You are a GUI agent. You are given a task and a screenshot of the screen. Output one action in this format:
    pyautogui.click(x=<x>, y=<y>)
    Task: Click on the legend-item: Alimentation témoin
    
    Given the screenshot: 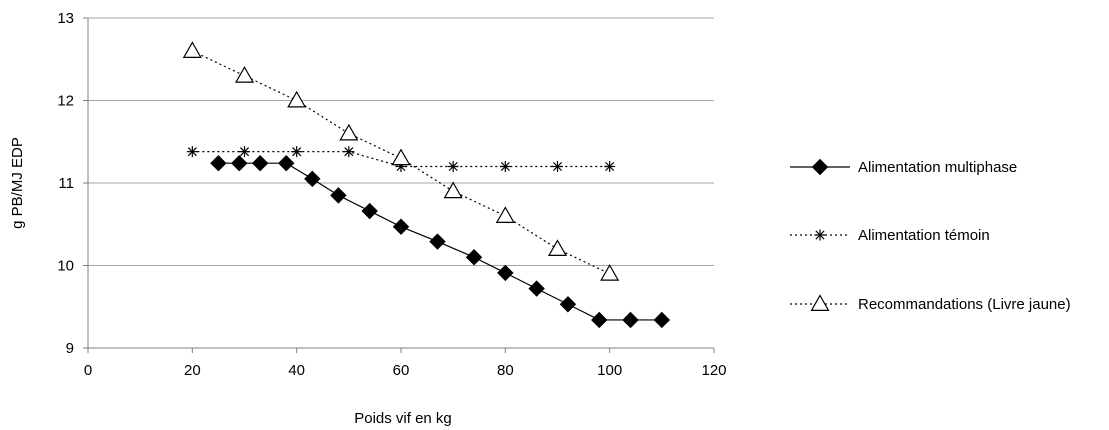 What is the action you would take?
    pyautogui.click(x=890, y=235)
    